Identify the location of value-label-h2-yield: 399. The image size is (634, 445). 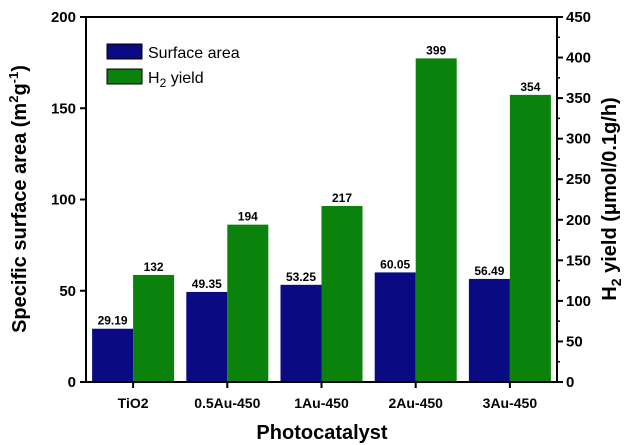
(436, 50).